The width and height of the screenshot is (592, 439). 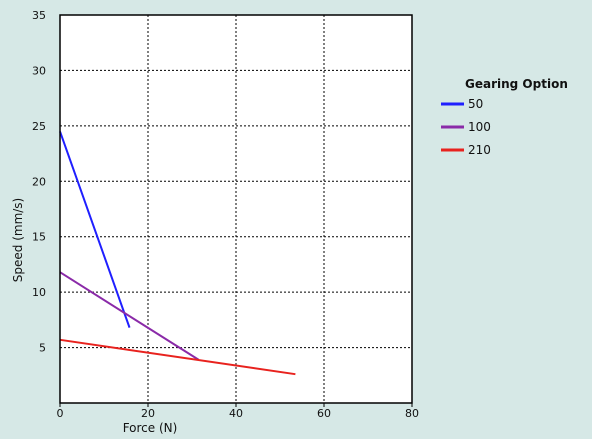 I want to click on x-tick-label: 40, so click(x=236, y=413).